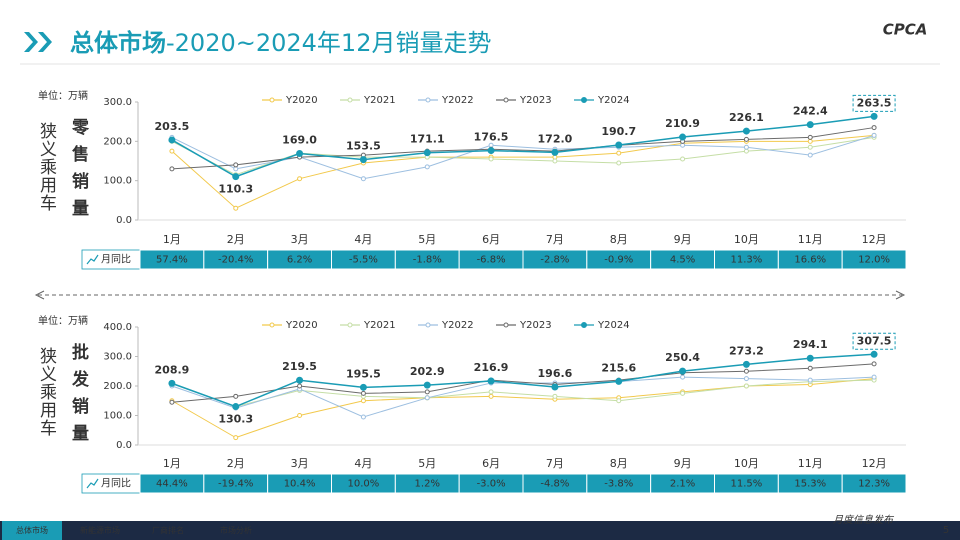  What do you see at coordinates (874, 483) in the screenshot?
I see `yoy-cell` at bounding box center [874, 483].